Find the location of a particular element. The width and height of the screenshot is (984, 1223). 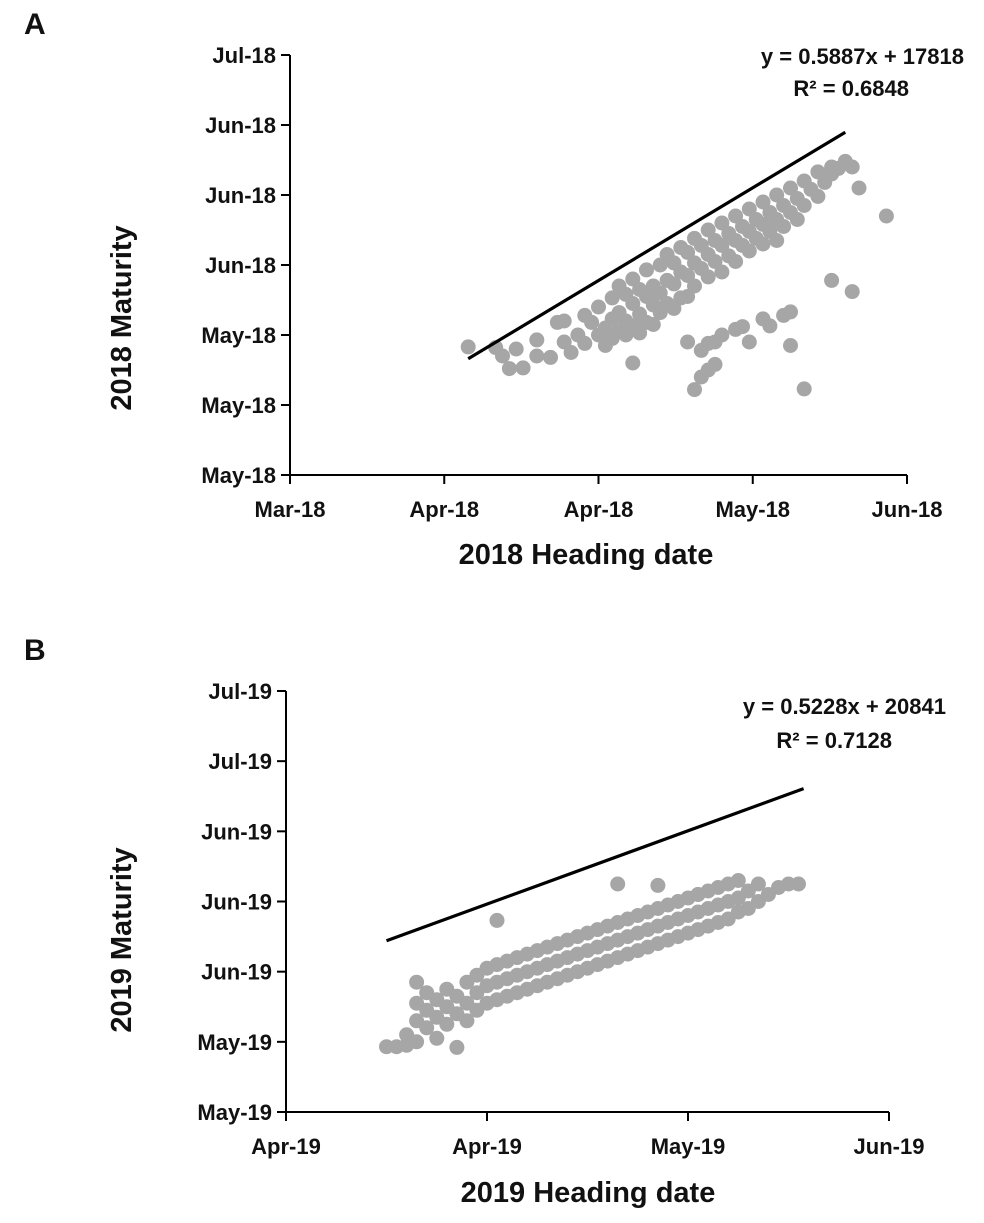

panel-b-x-tick-label: Jun-19 is located at coordinates (889, 1146).